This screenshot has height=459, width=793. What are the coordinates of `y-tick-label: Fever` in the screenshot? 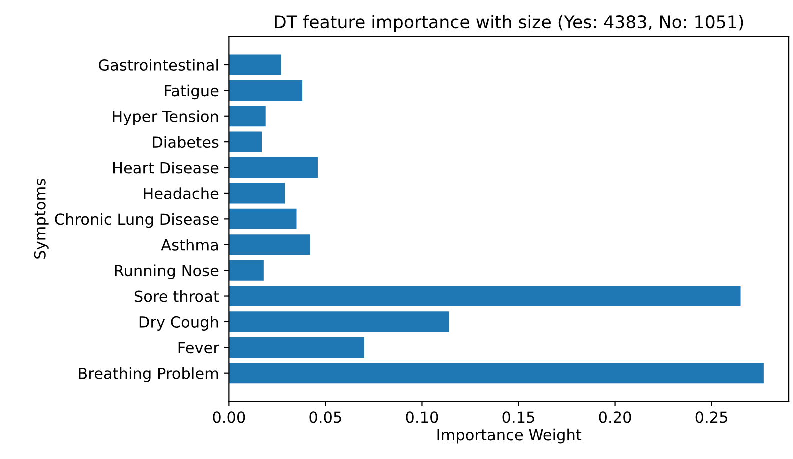 It's located at (199, 348).